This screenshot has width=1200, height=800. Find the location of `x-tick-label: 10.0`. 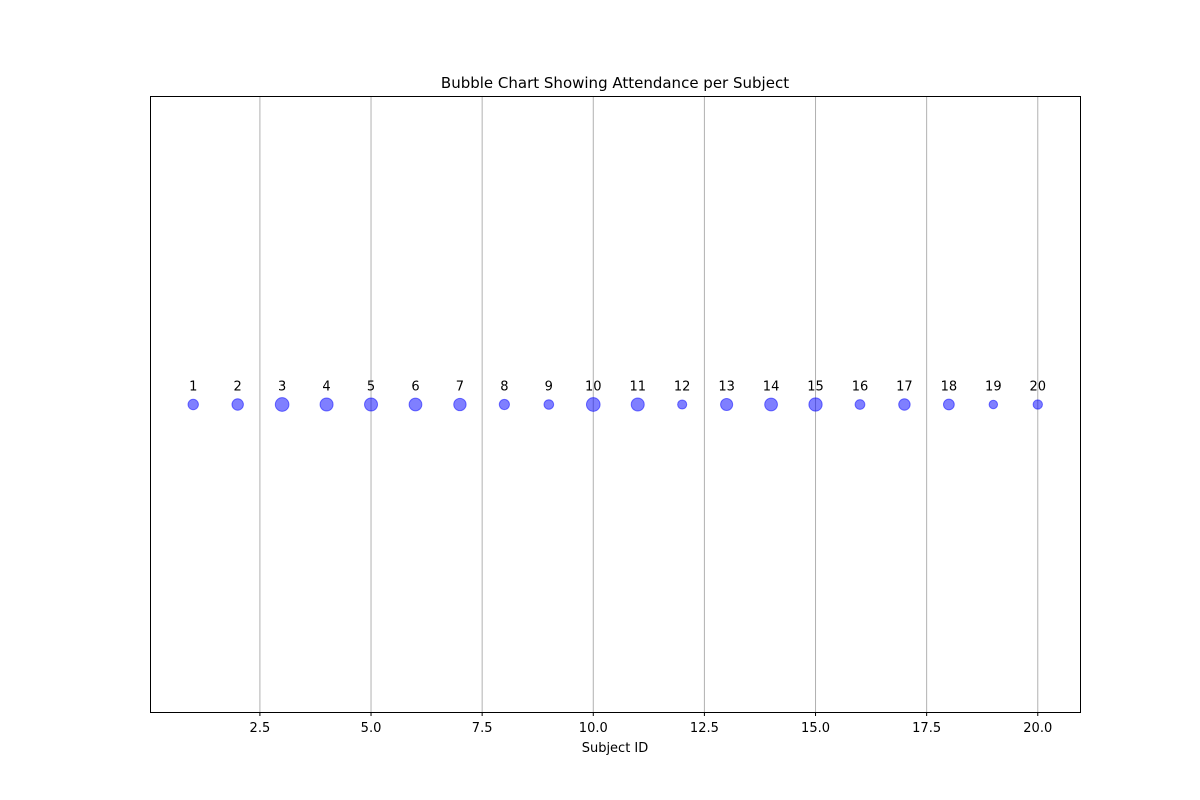

x-tick-label: 10.0 is located at coordinates (593, 728).